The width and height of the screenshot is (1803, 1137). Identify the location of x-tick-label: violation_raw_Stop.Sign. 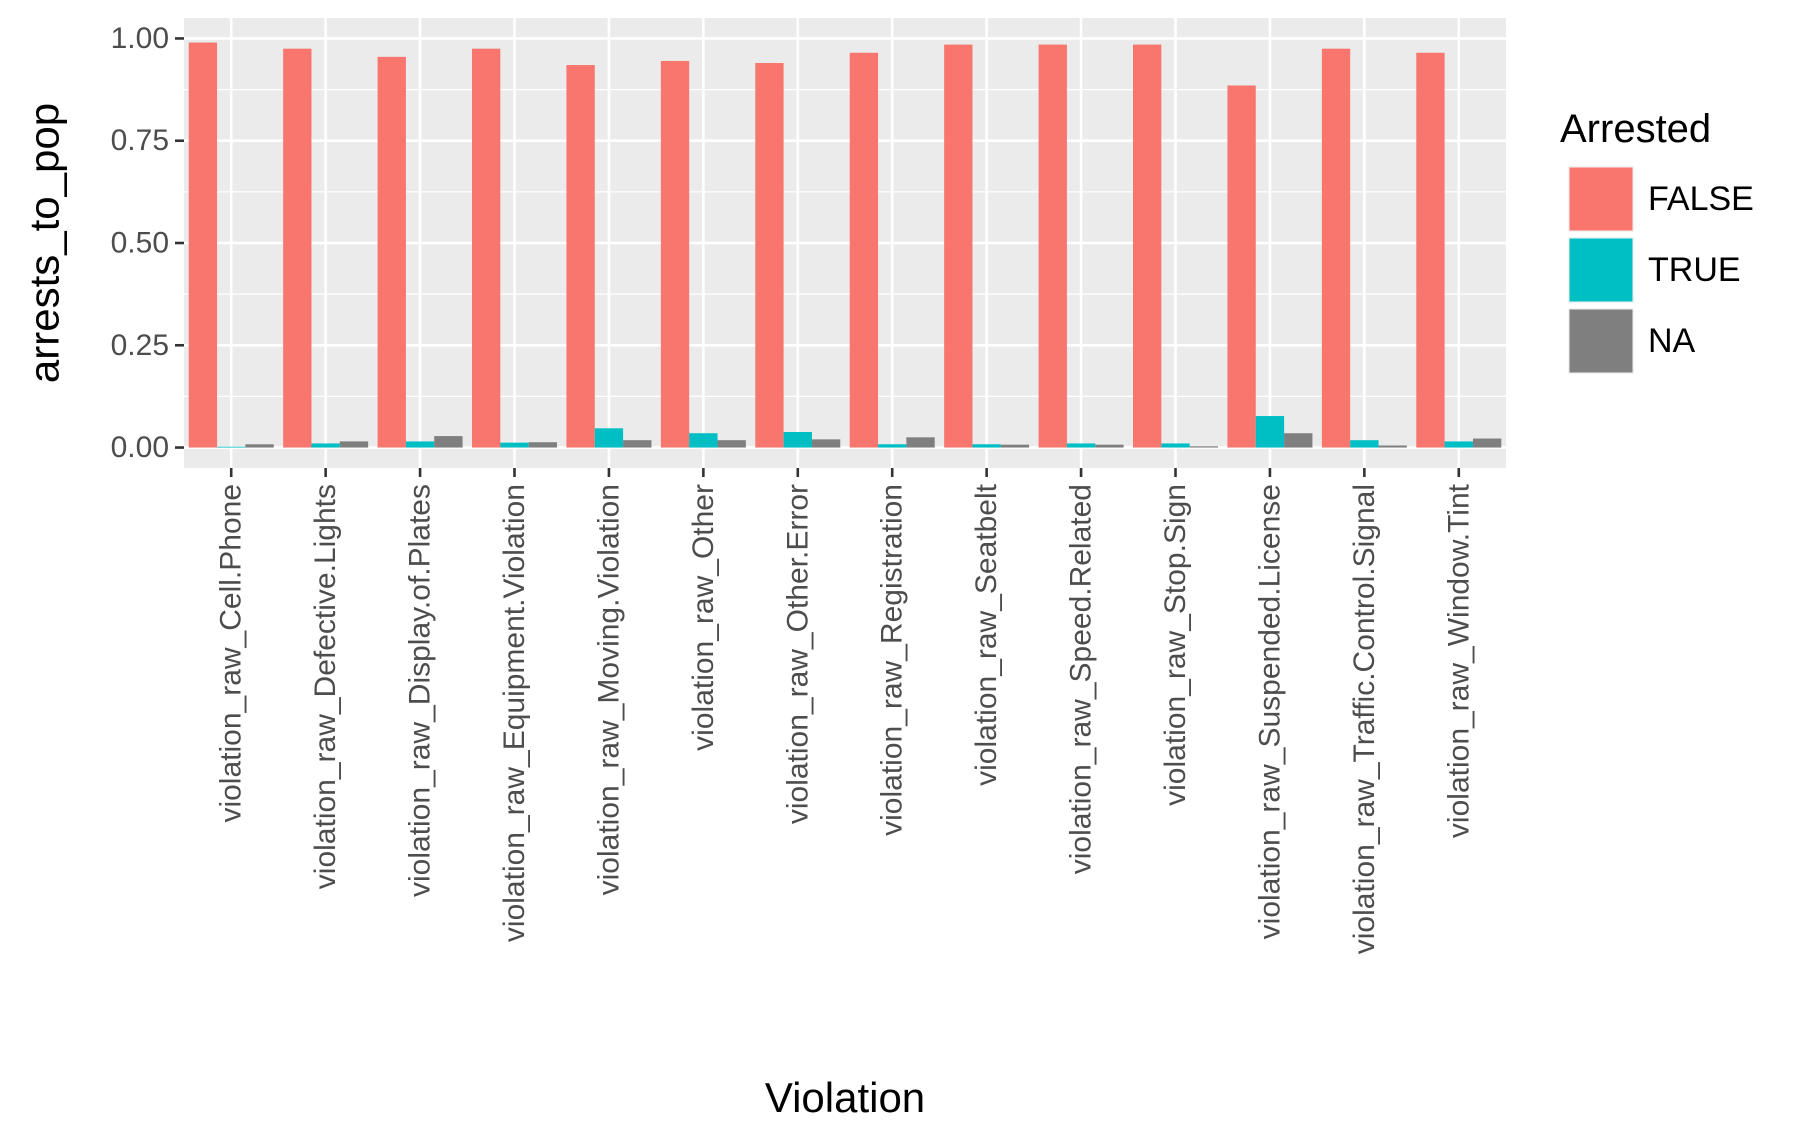
(1175, 645).